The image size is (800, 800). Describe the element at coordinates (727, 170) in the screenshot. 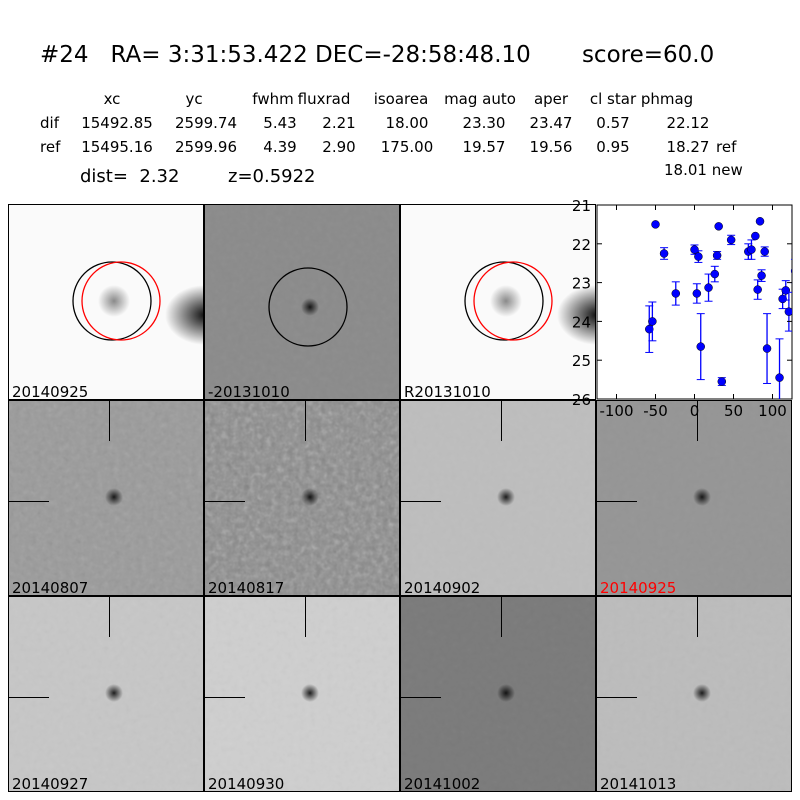

I see `new-phmag-note: new` at that location.